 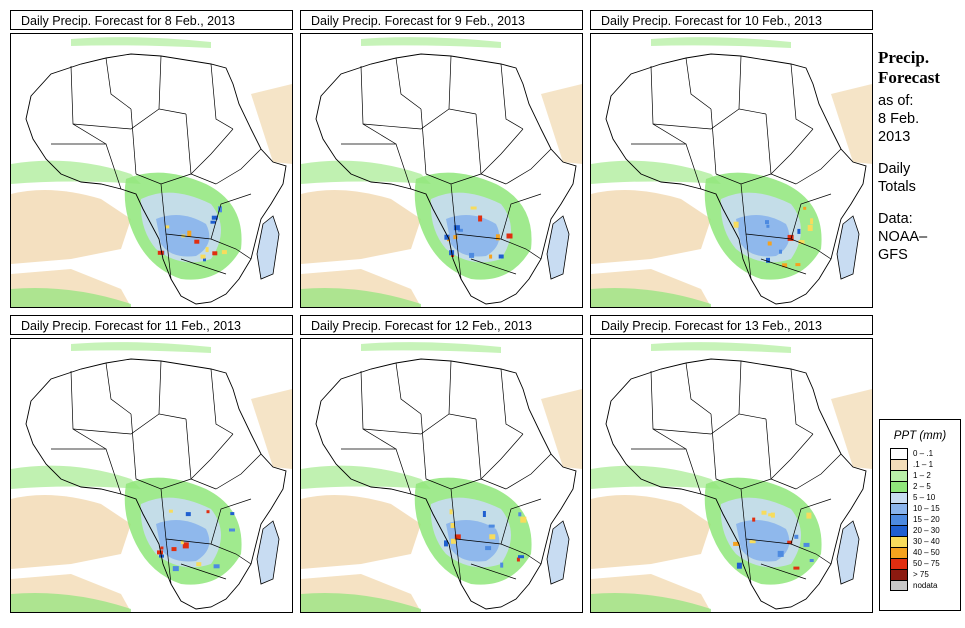 What do you see at coordinates (441, 20) in the screenshot?
I see `panel-title: Daily Precip. Forecast for 9 Feb., 2013` at bounding box center [441, 20].